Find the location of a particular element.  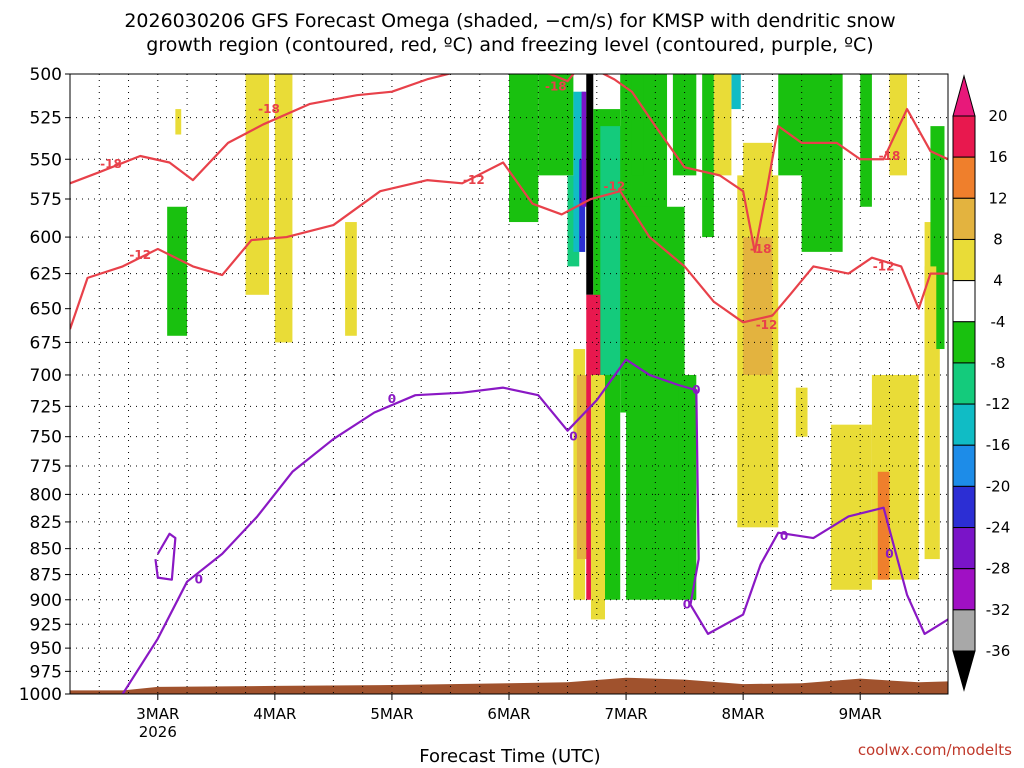

x-tick-label: 6MAR is located at coordinates (508, 714).